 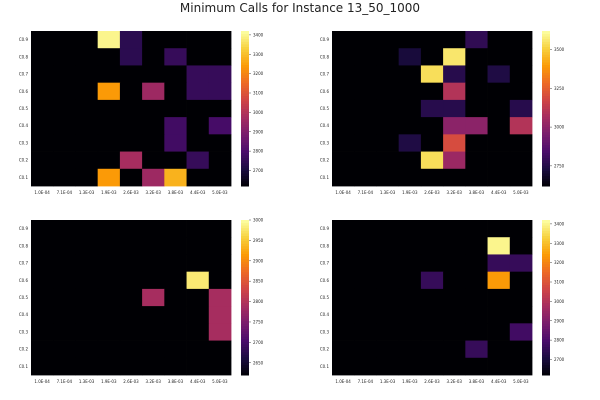 What do you see at coordinates (388, 192) in the screenshot?
I see `x-tick-label: 1.3E-03` at bounding box center [388, 192].